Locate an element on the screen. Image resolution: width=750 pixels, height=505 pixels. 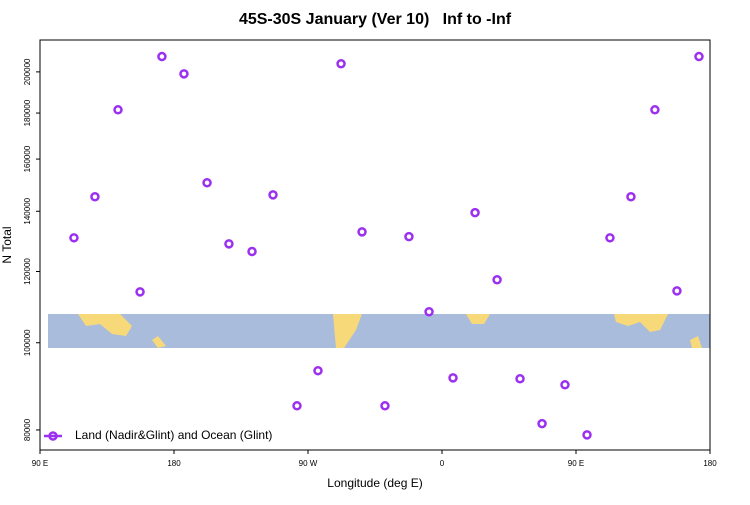
y-axis-label: N Total is located at coordinates (7, 244).